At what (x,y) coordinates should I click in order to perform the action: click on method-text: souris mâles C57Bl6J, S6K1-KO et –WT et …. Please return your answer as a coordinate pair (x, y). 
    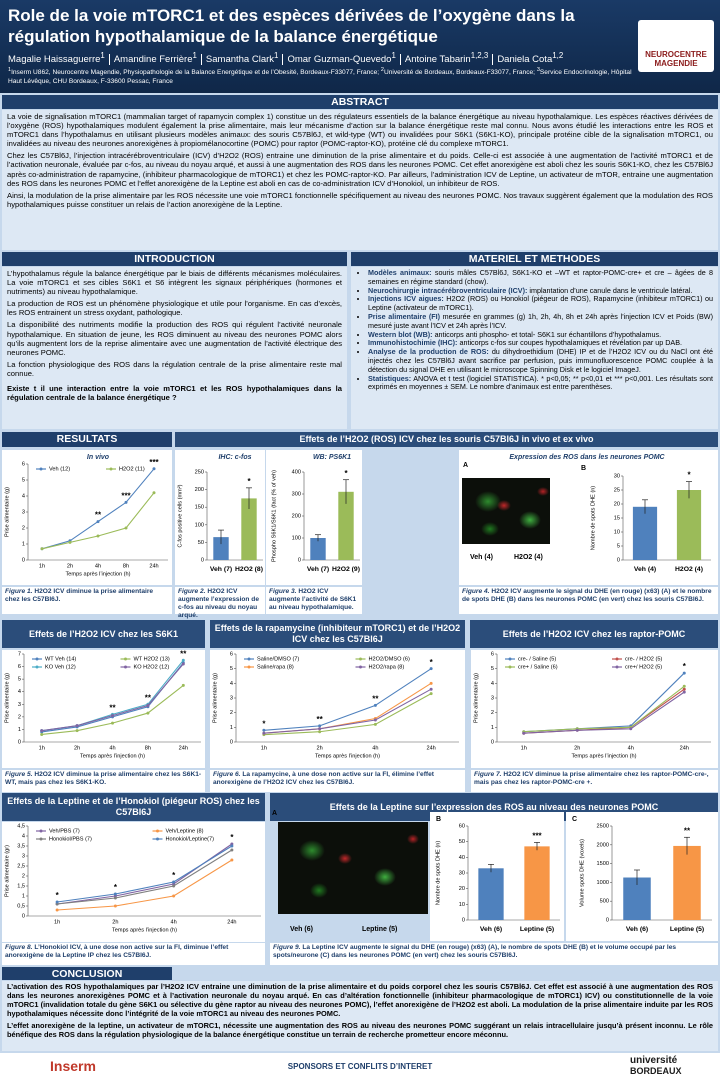
    Looking at the image, I should click on (540, 277).